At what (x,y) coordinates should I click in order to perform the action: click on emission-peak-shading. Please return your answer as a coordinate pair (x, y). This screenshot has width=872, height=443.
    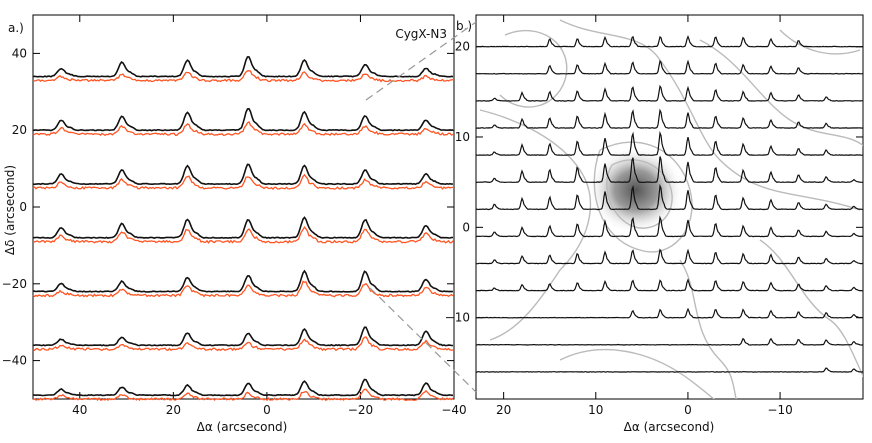
    Looking at the image, I should click on (636, 190).